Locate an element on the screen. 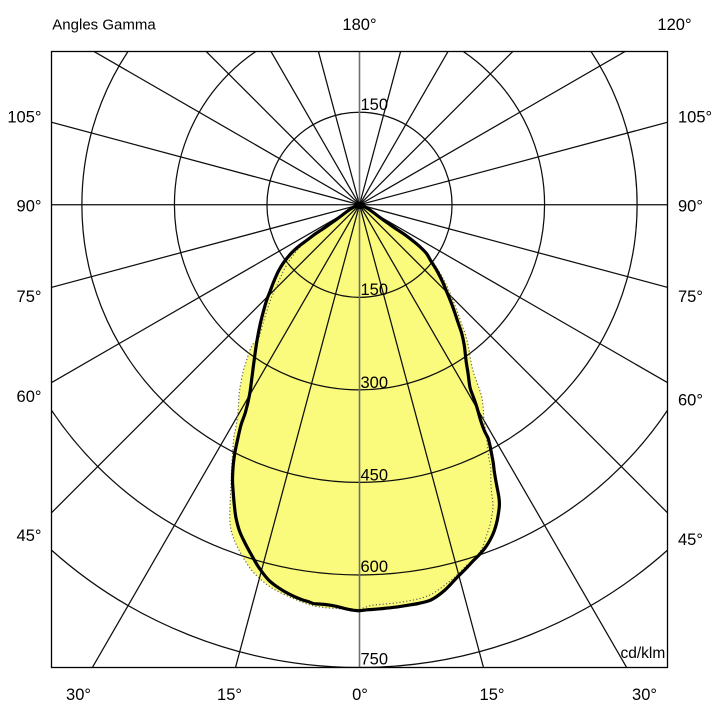 Image resolution: width=720 pixels, height=720 pixels. svg-text: 0° is located at coordinates (360, 695).